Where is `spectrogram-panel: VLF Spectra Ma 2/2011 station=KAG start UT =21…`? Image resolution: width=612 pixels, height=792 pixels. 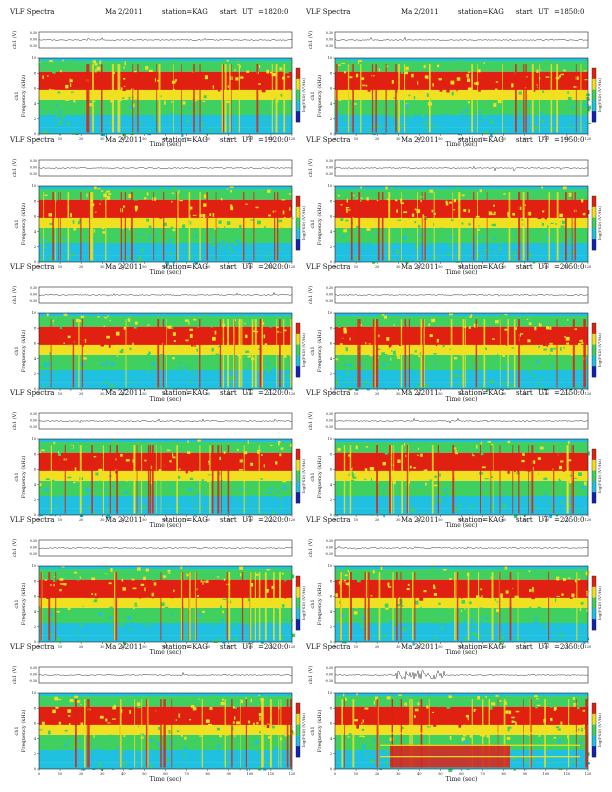 spectrogram-panel: VLF Spectra Ma 2/2011 station=KAG start UT =21… is located at coordinates (158, 459).